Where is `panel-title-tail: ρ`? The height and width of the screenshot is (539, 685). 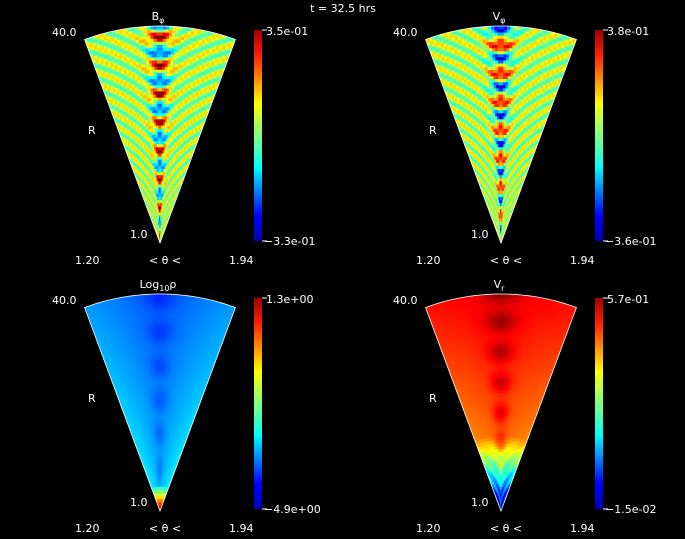 panel-title-tail: ρ is located at coordinates (172, 284).